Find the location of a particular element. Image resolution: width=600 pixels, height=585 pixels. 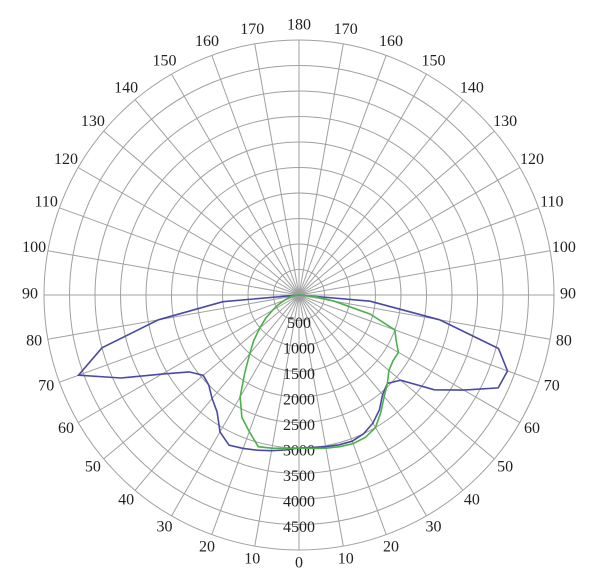

r-tick-label: 3000 is located at coordinates (299, 451).